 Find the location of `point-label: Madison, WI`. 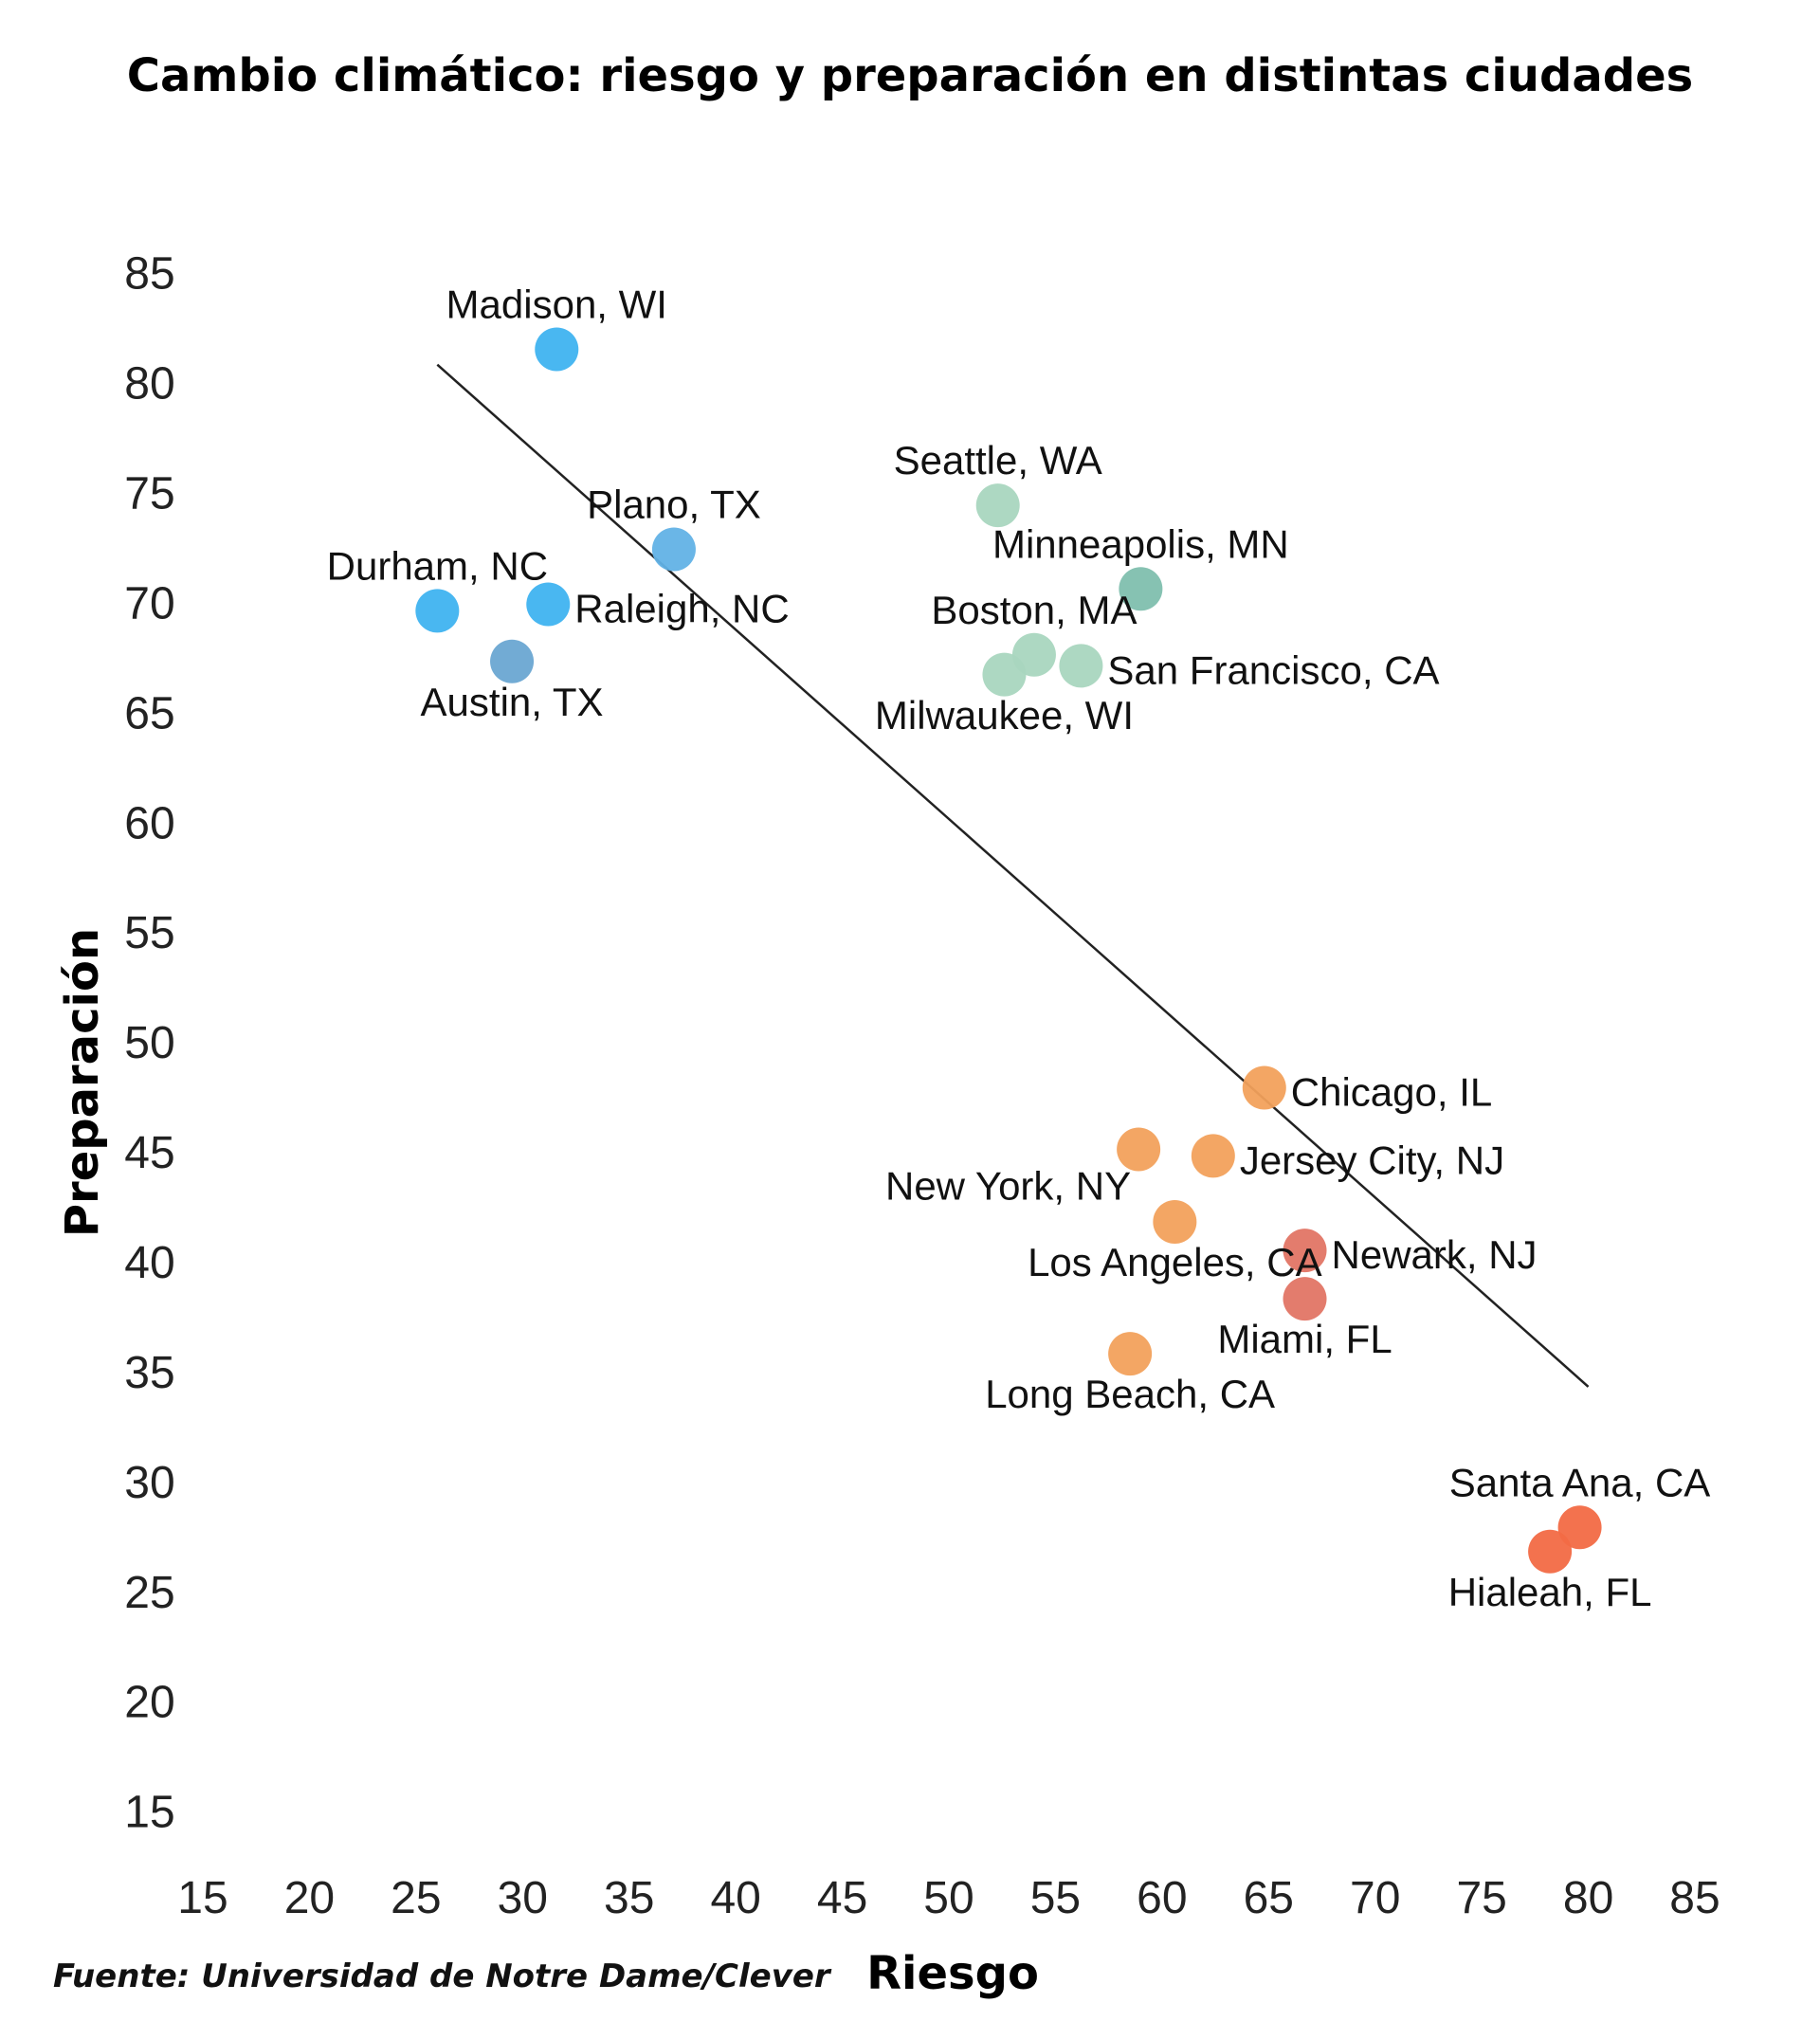

point-label: Madison, WI is located at coordinates (556, 305).